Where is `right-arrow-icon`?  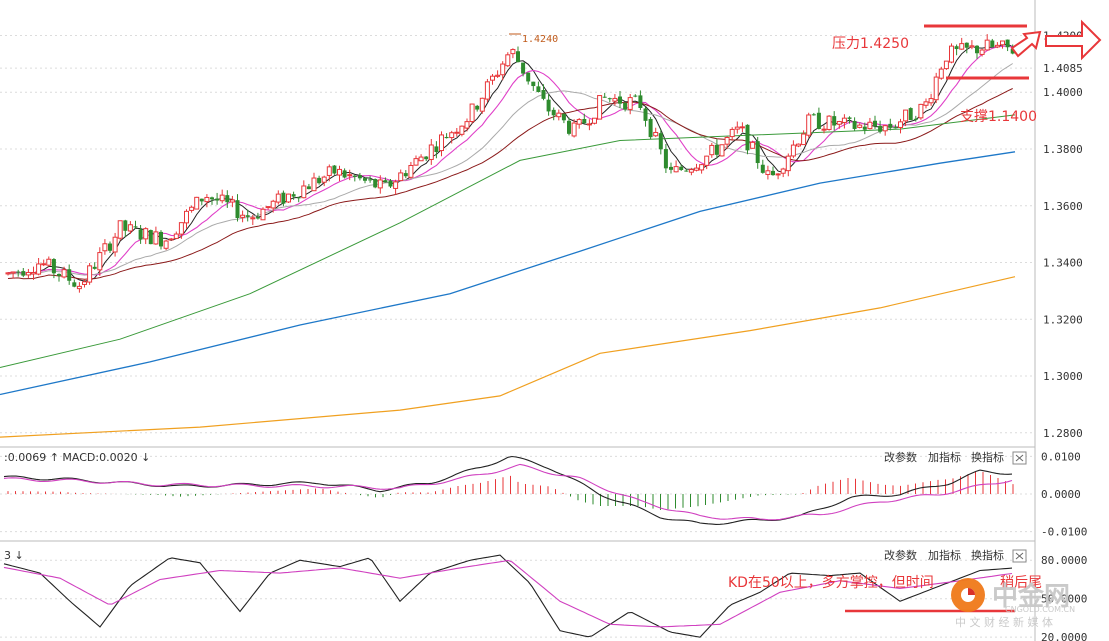
right-arrow-icon is located at coordinates (1073, 40).